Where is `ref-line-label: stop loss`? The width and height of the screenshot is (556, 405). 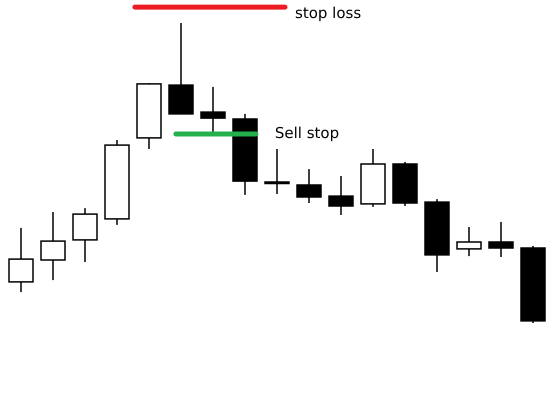 ref-line-label: stop loss is located at coordinates (328, 13).